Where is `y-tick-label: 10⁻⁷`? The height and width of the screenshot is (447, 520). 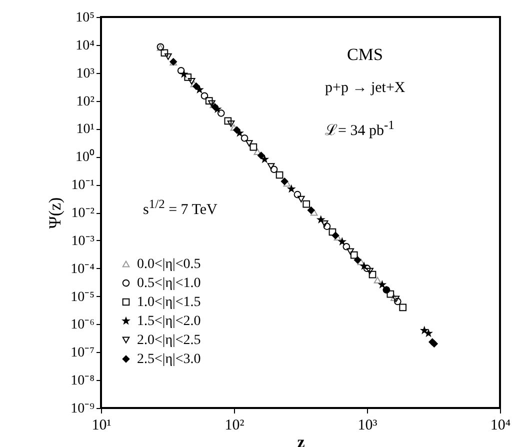
y-tick-label: 10⁻⁷ is located at coordinates (82, 353).